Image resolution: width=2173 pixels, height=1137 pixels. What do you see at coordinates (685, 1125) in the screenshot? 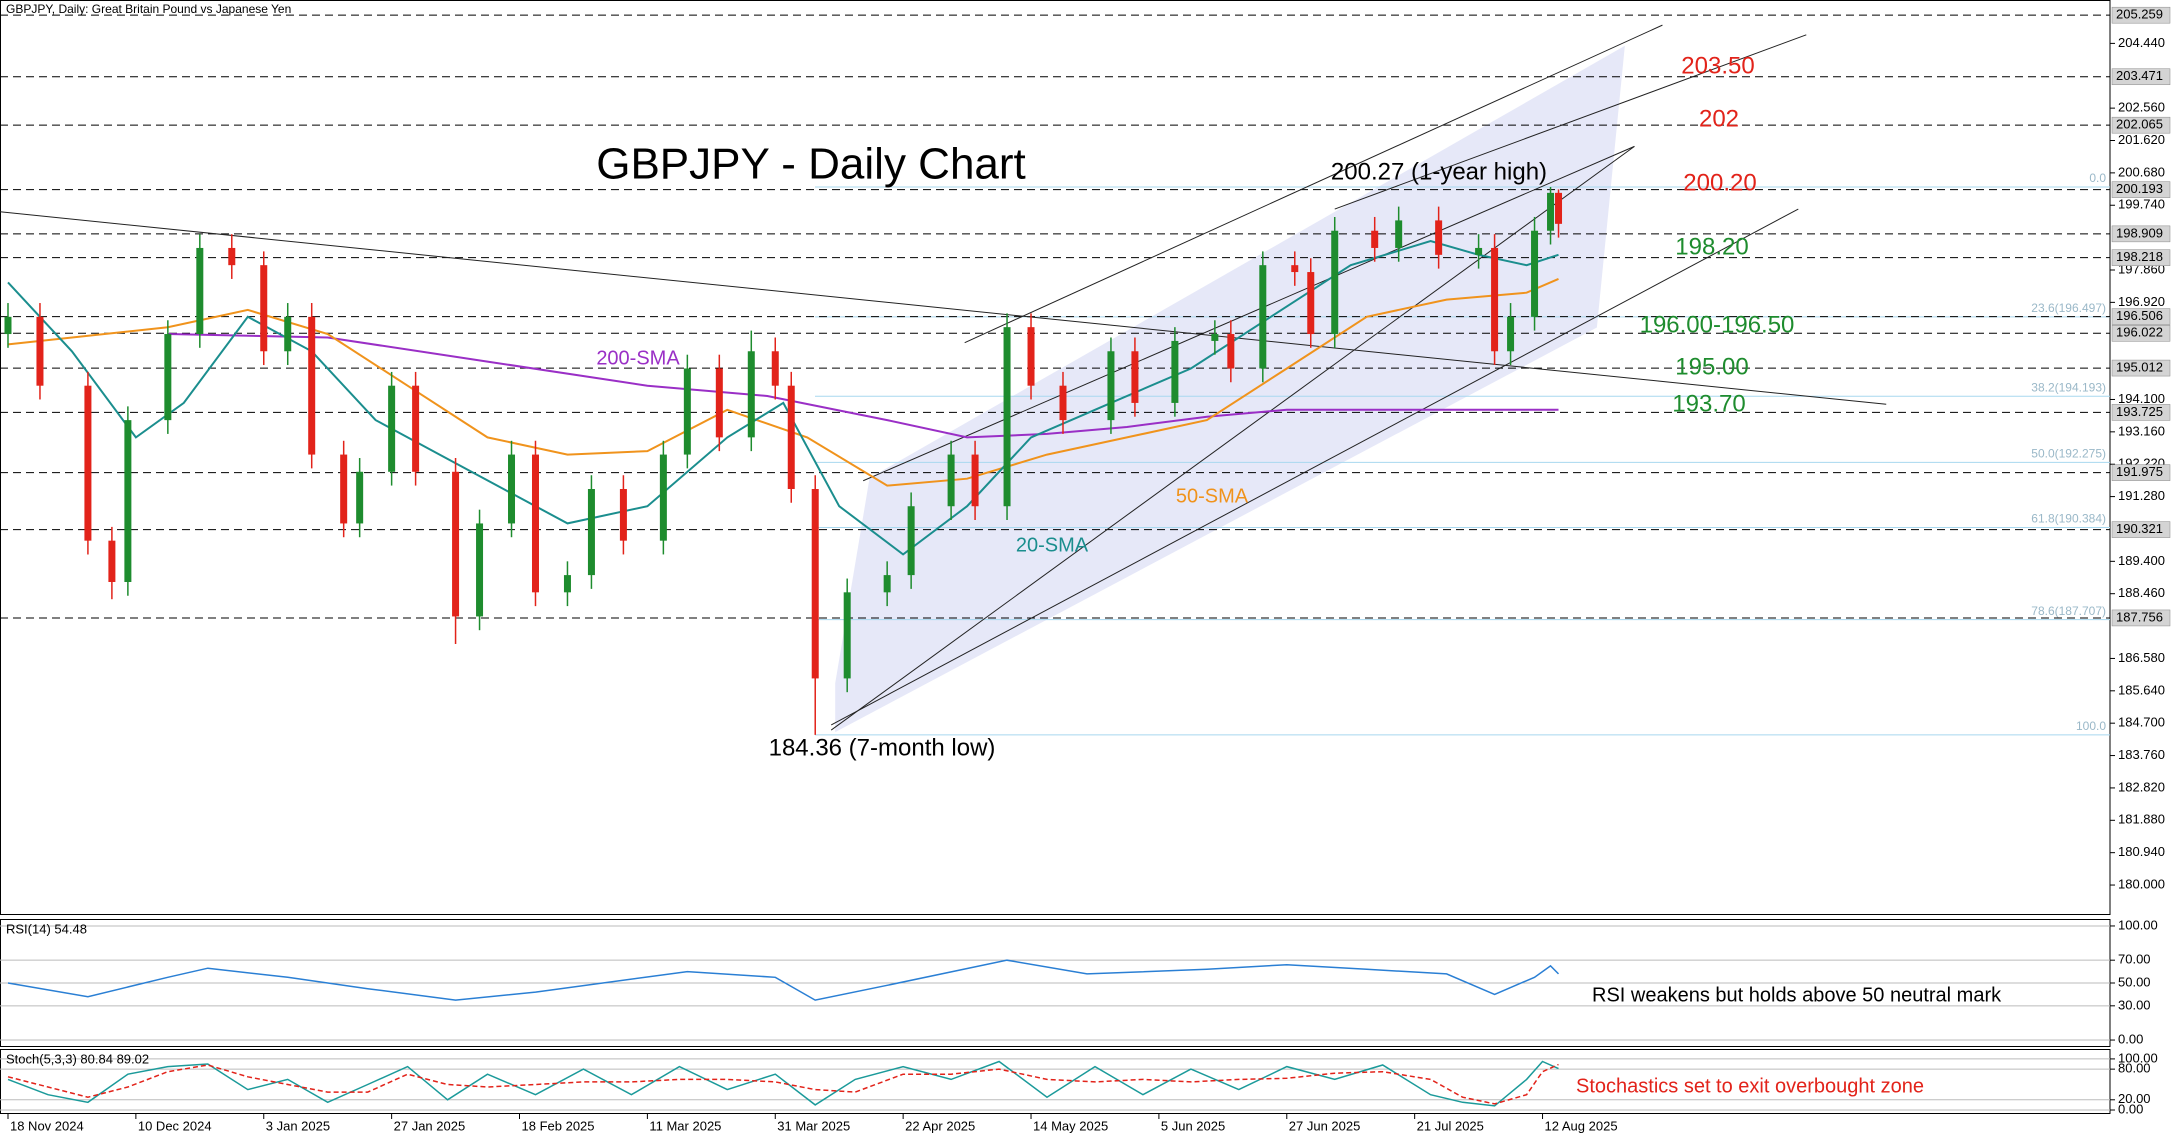
I see `x-tick-label: 11 Mar 2025` at bounding box center [685, 1125].